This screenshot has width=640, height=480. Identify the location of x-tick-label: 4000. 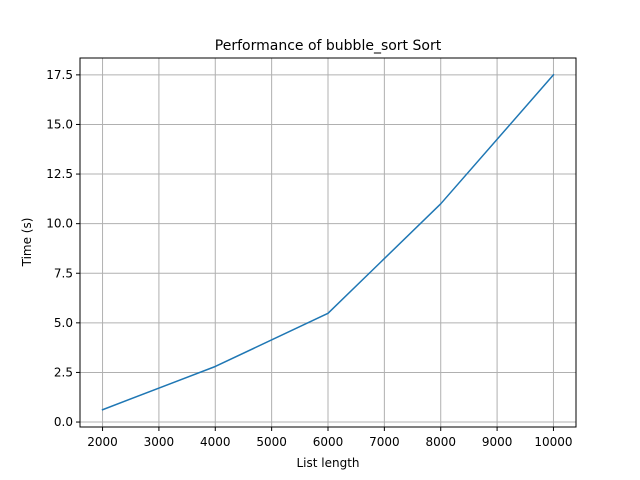
(215, 442).